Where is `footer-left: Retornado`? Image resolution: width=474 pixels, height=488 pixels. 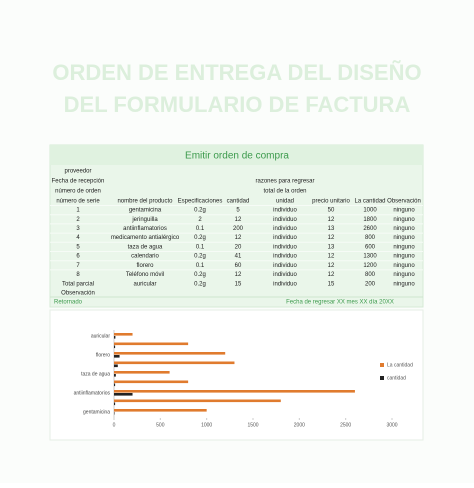 footer-left: Retornado is located at coordinates (68, 303).